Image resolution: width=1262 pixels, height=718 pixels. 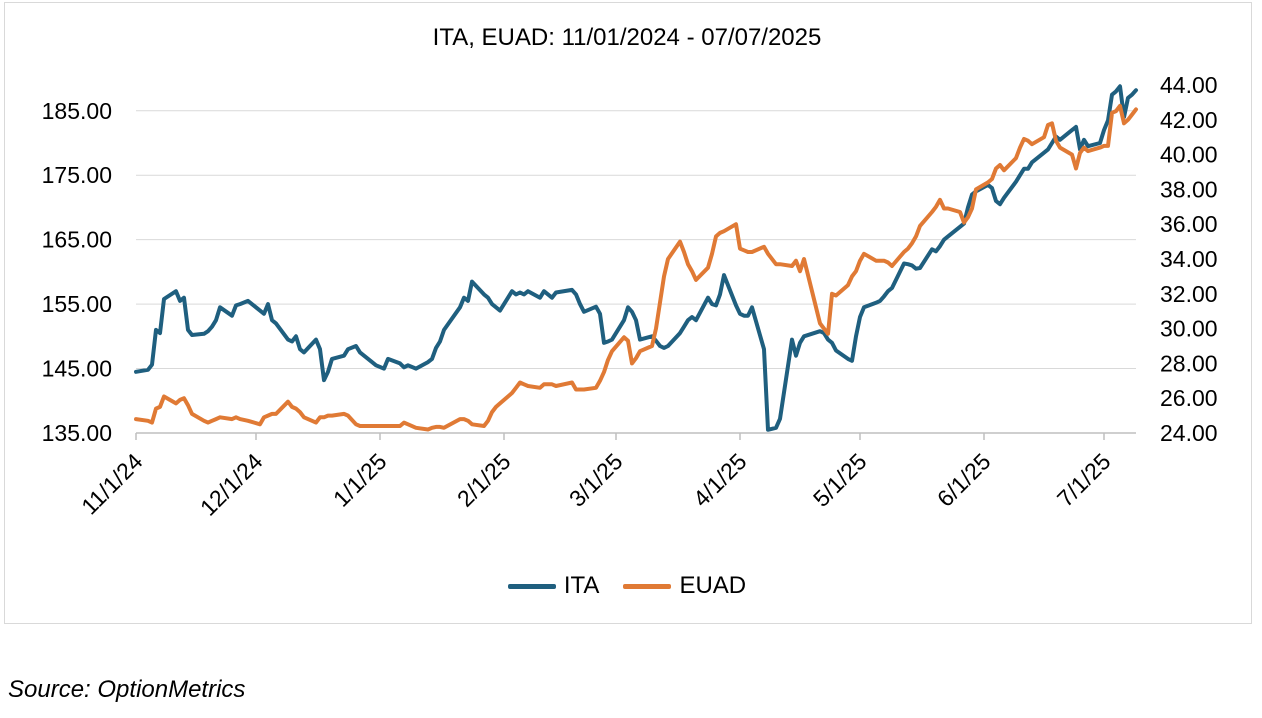 What do you see at coordinates (1189, 433) in the screenshot?
I see `y-right-tick-label: 24.00` at bounding box center [1189, 433].